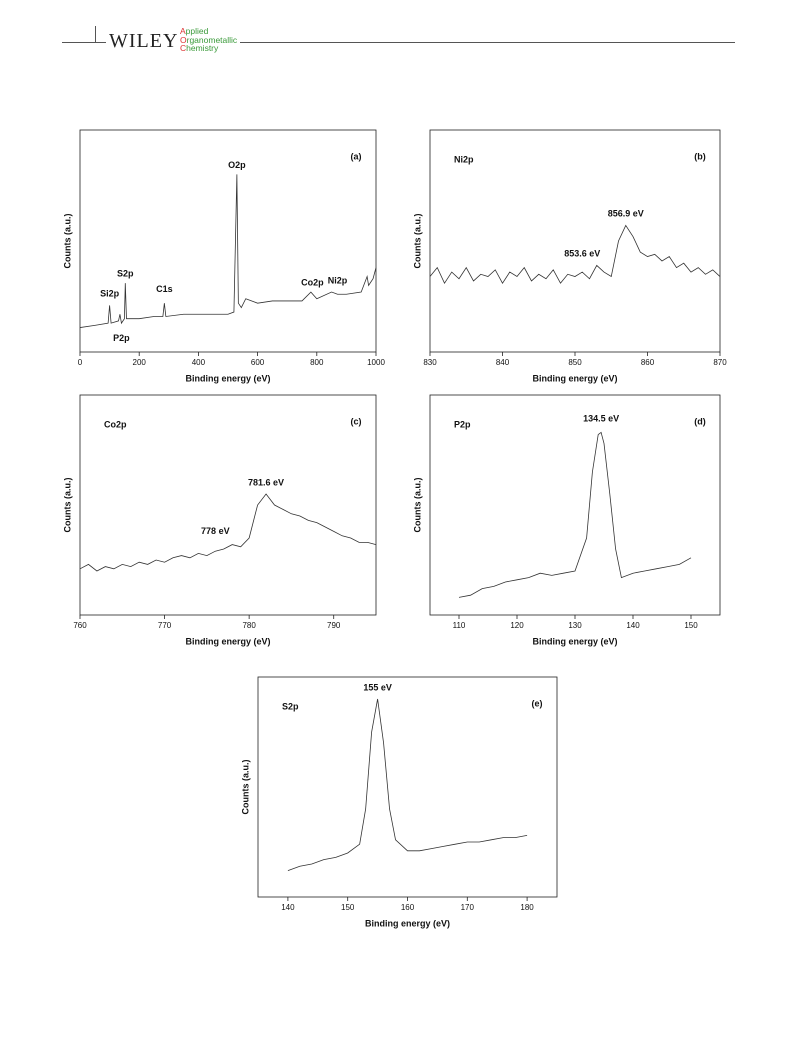 This screenshot has width=793, height=1043. Describe the element at coordinates (338, 280) in the screenshot. I see `peak-annotation: Ni2p` at that location.